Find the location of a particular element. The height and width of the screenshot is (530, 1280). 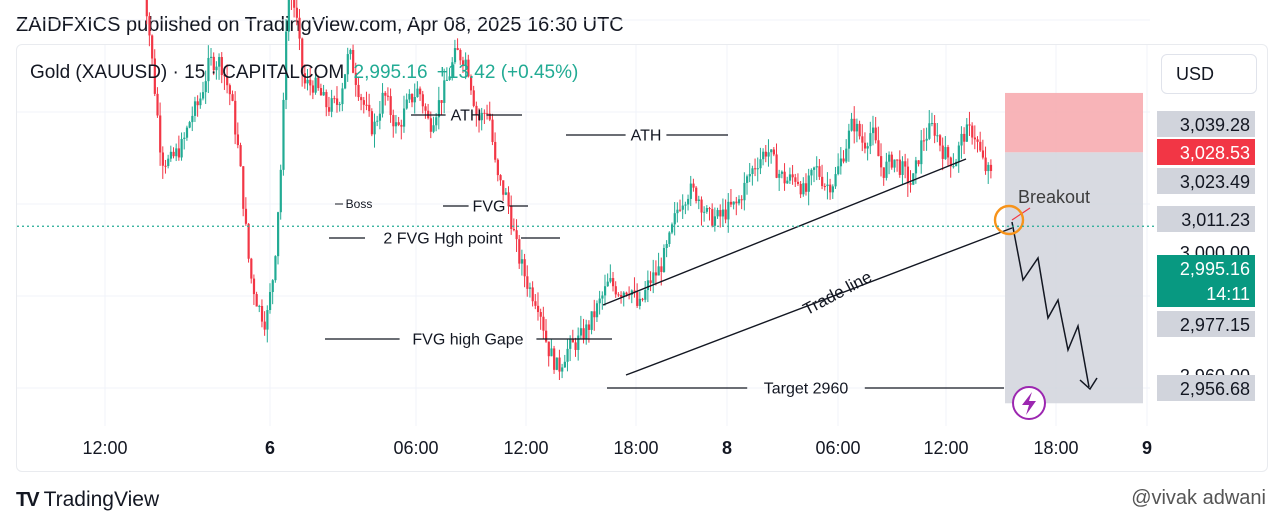

price-label: 3,023.49 is located at coordinates (1215, 182).